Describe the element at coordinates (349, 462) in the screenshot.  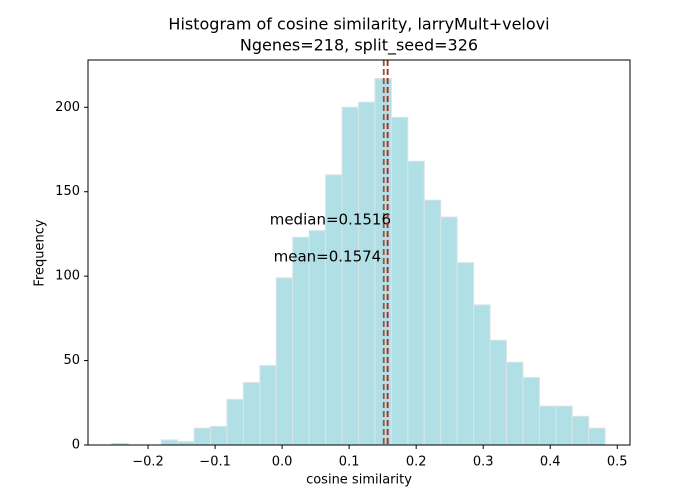
I see `x-tick-label: 0.1` at that location.